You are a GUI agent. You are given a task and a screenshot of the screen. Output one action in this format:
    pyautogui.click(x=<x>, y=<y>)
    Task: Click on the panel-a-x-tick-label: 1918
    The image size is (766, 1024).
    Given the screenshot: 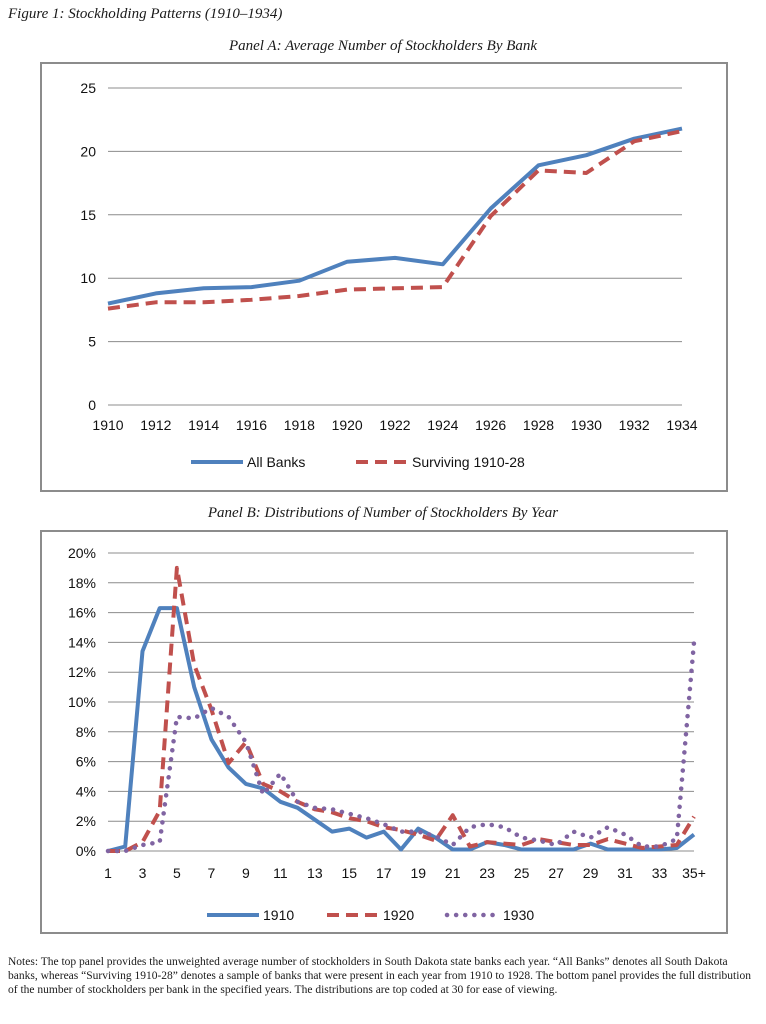 What is the action you would take?
    pyautogui.click(x=299, y=425)
    